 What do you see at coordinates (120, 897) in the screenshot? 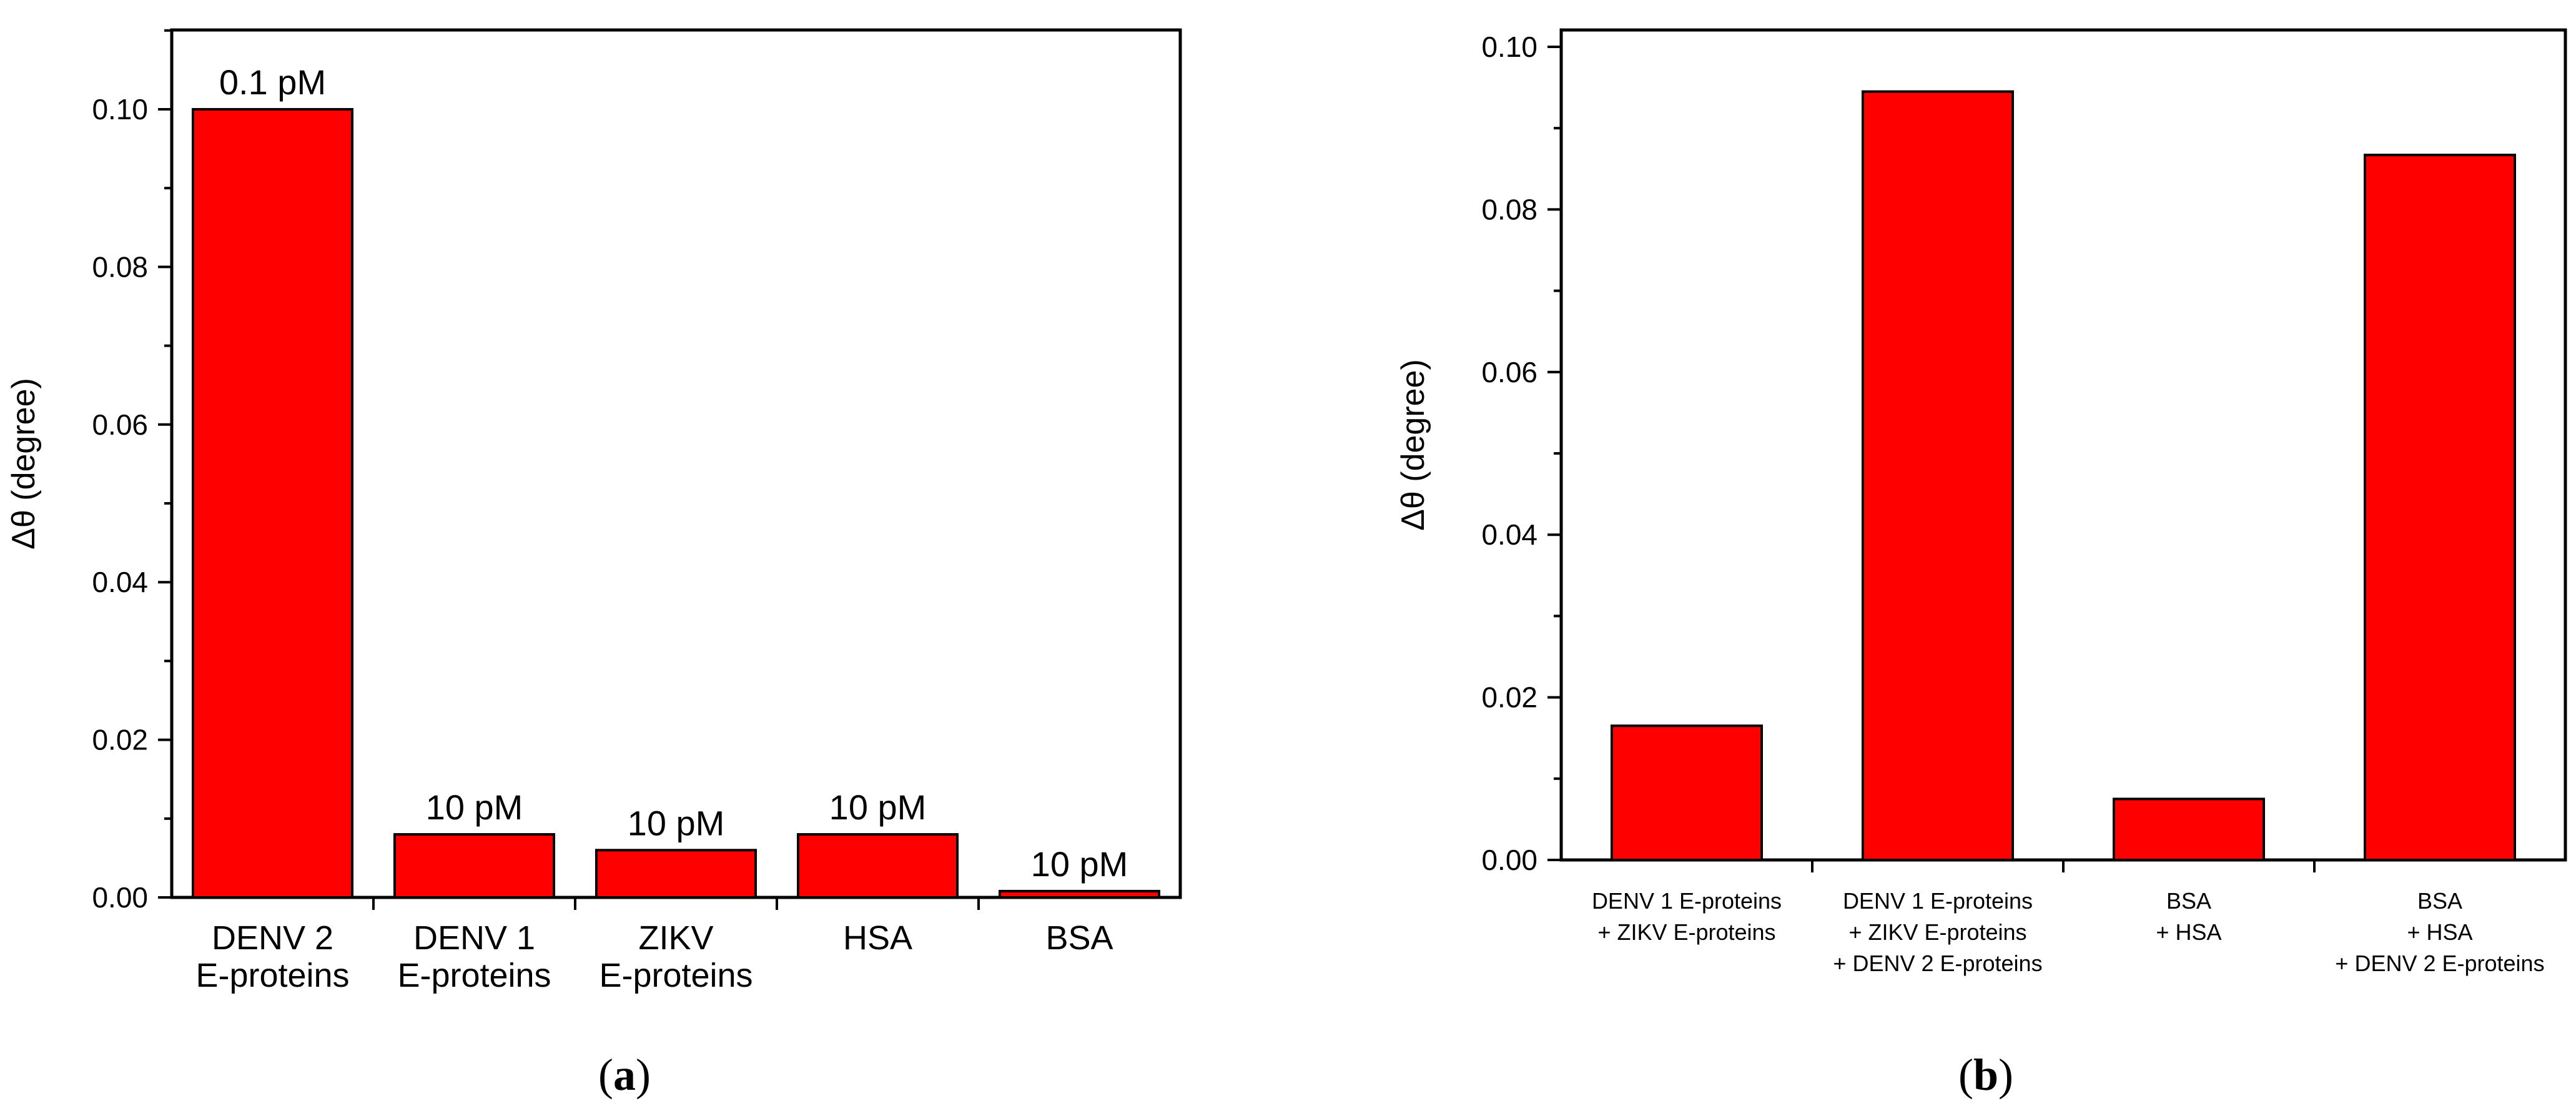
I see `y-tick-label-a: 0.00` at bounding box center [120, 897].